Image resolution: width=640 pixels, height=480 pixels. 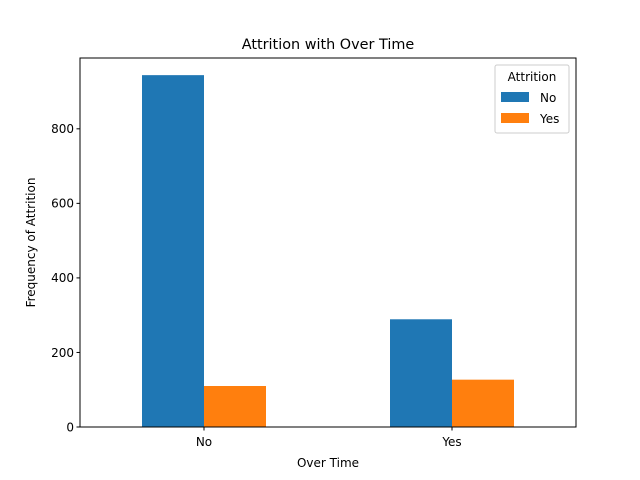 I want to click on x-tick-label: No, so click(x=204, y=442).